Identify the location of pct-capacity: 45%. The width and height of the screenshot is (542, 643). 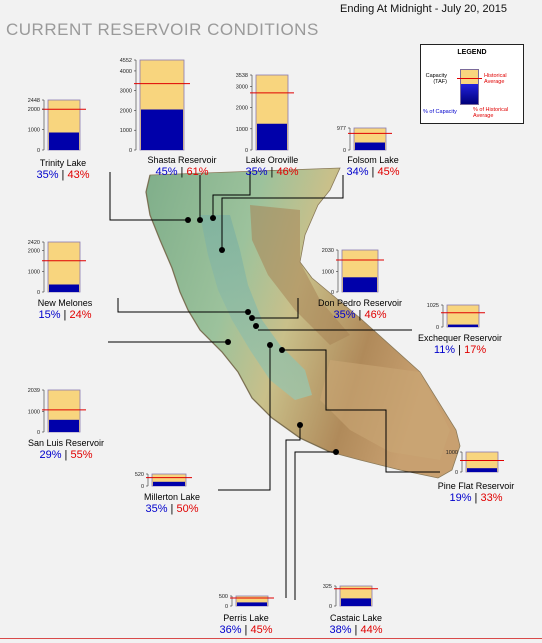
(166, 172).